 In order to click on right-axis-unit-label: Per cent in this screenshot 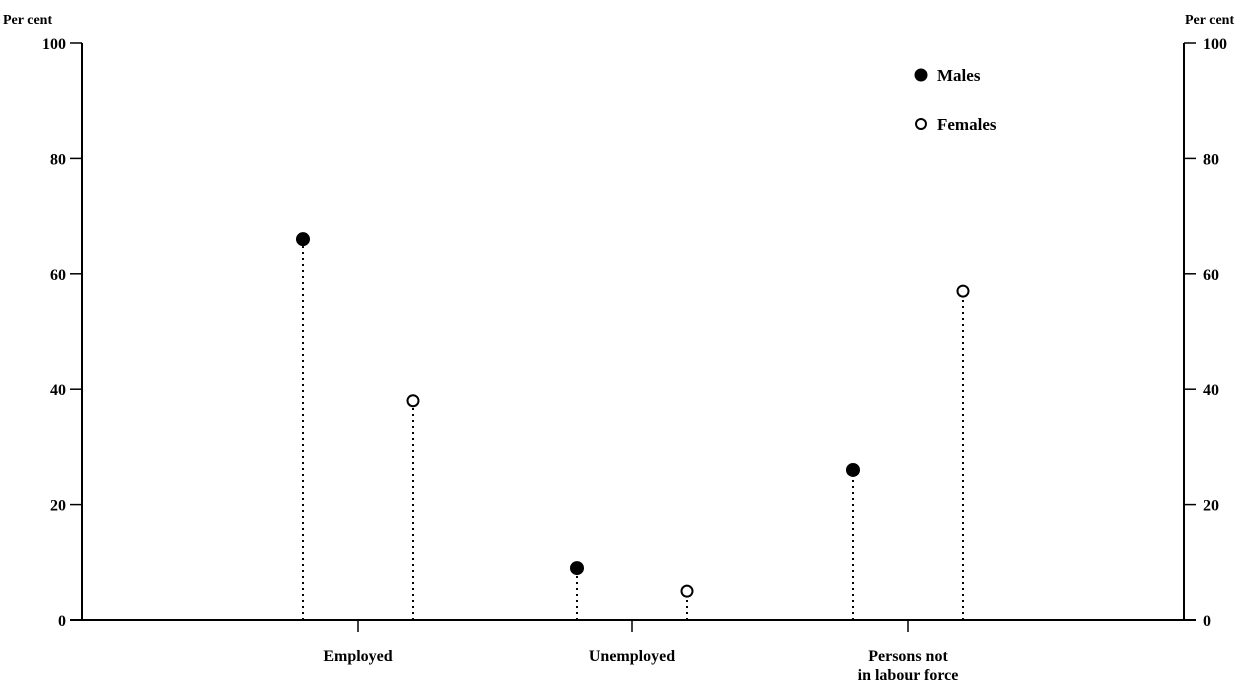, I will do `click(1209, 20)`.